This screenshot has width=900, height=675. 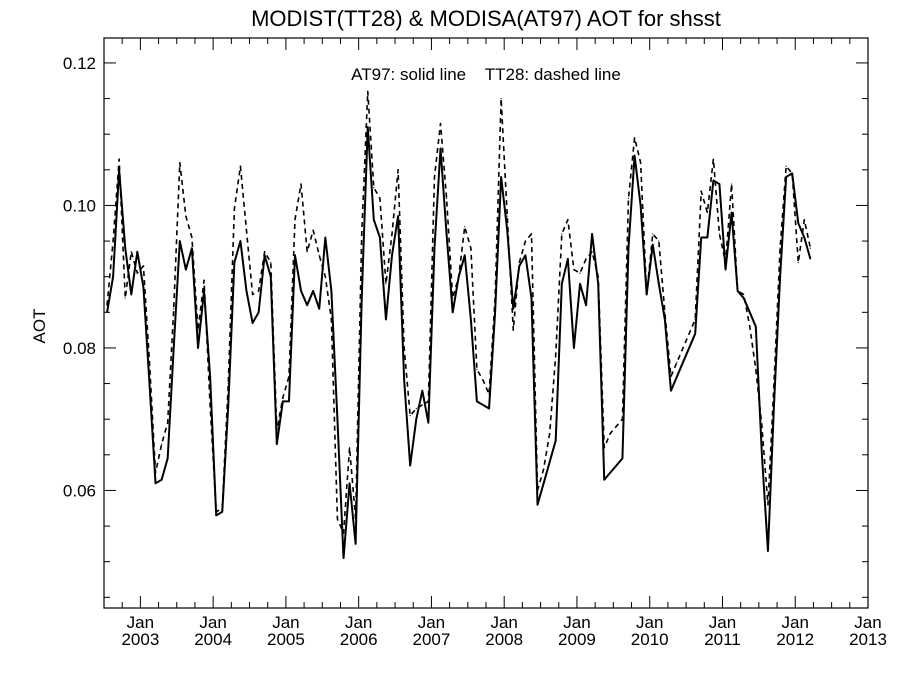 I want to click on x-tick-year-label: 2011, so click(x=722, y=639).